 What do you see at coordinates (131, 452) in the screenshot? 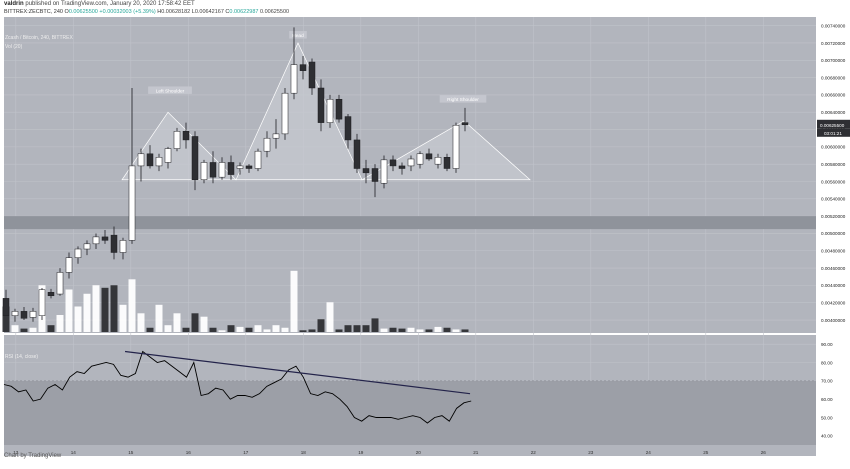
I see `time-tick-label: 15` at bounding box center [131, 452].